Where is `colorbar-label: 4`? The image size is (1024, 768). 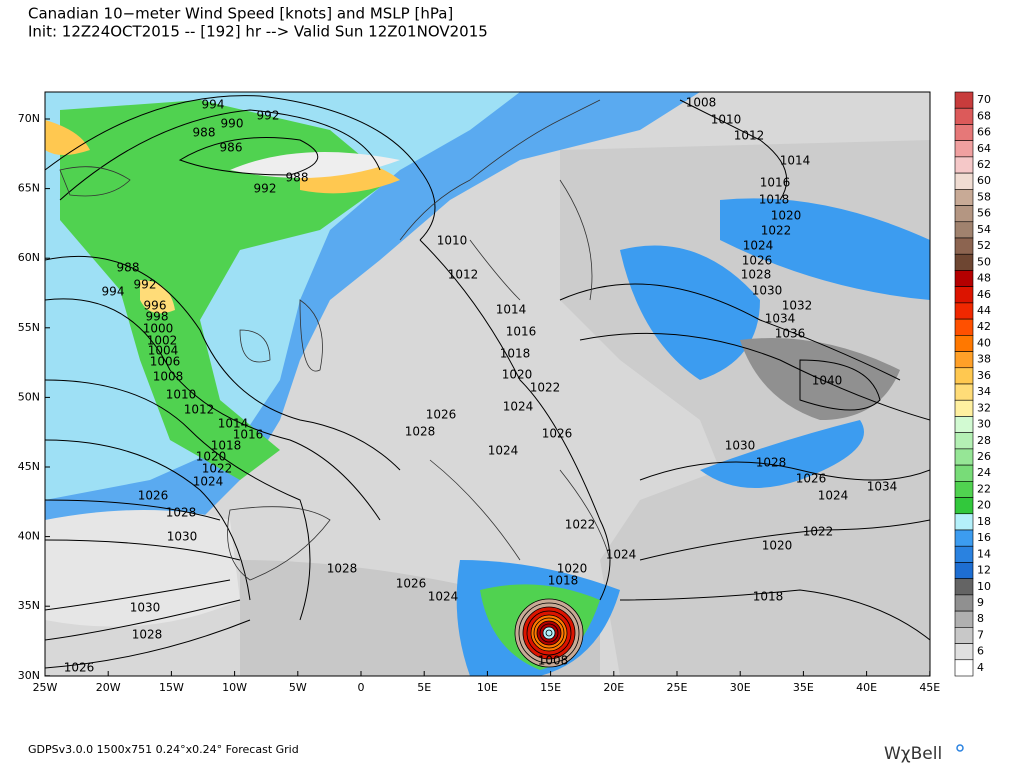 colorbar-label: 4 is located at coordinates (980, 667).